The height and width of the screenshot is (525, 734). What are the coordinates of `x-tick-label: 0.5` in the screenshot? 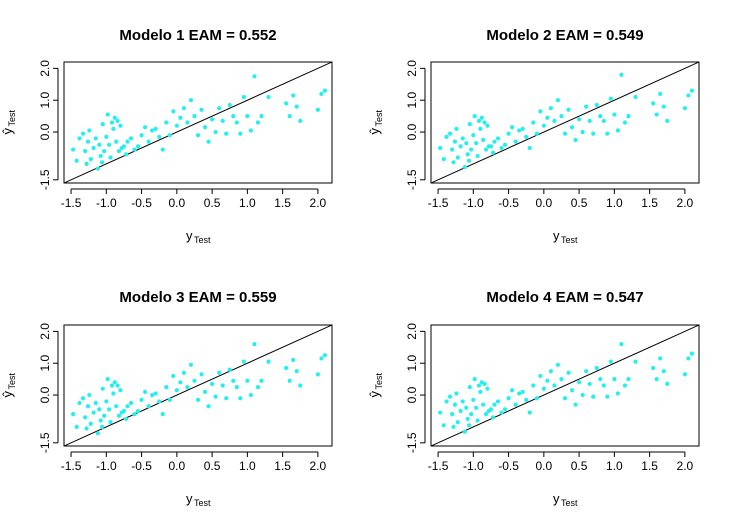 It's located at (579, 466).